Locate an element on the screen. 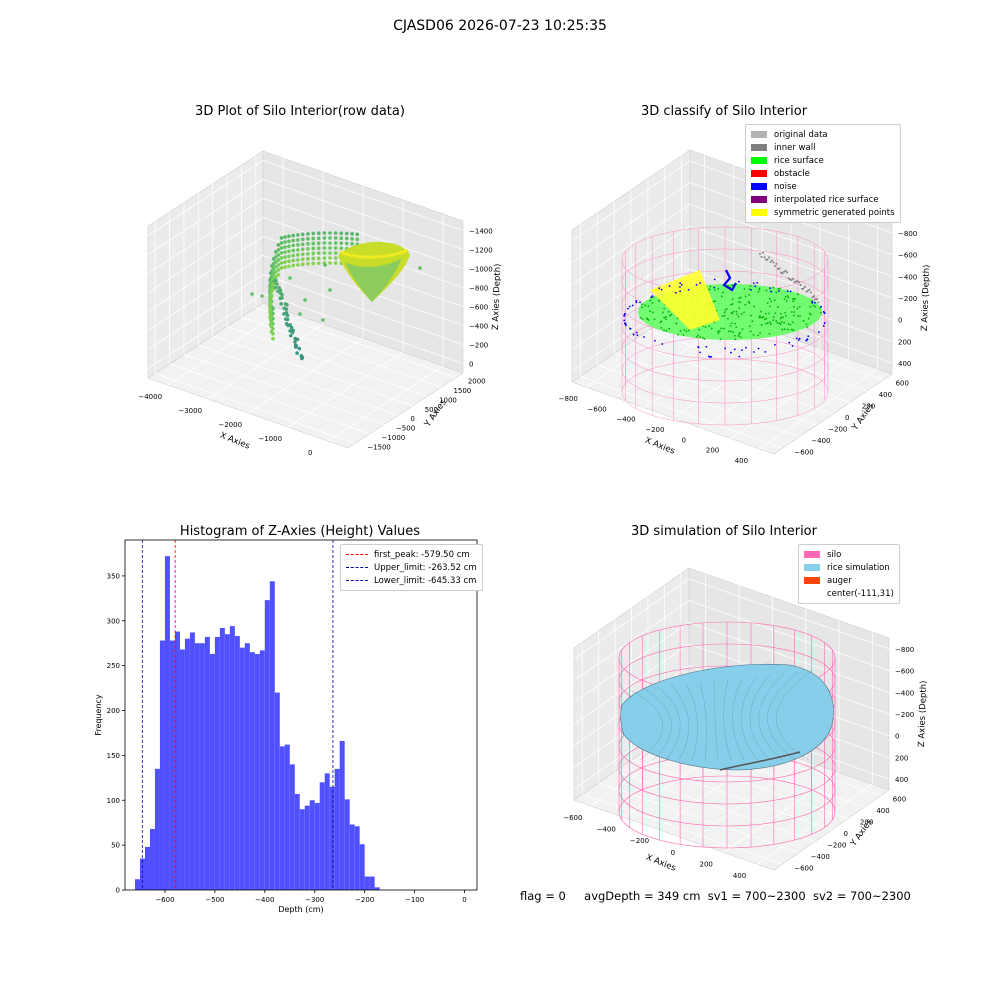 The height and width of the screenshot is (1000, 1000). z-axis-label: Z Axies (Depth) is located at coordinates (497, 296).